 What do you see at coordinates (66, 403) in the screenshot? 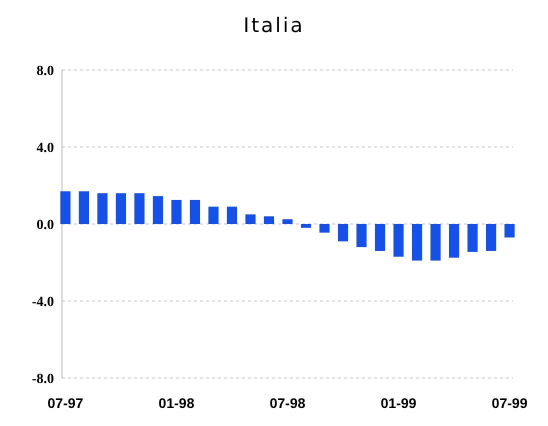
I see `x-tick-label: 07-97` at bounding box center [66, 403].